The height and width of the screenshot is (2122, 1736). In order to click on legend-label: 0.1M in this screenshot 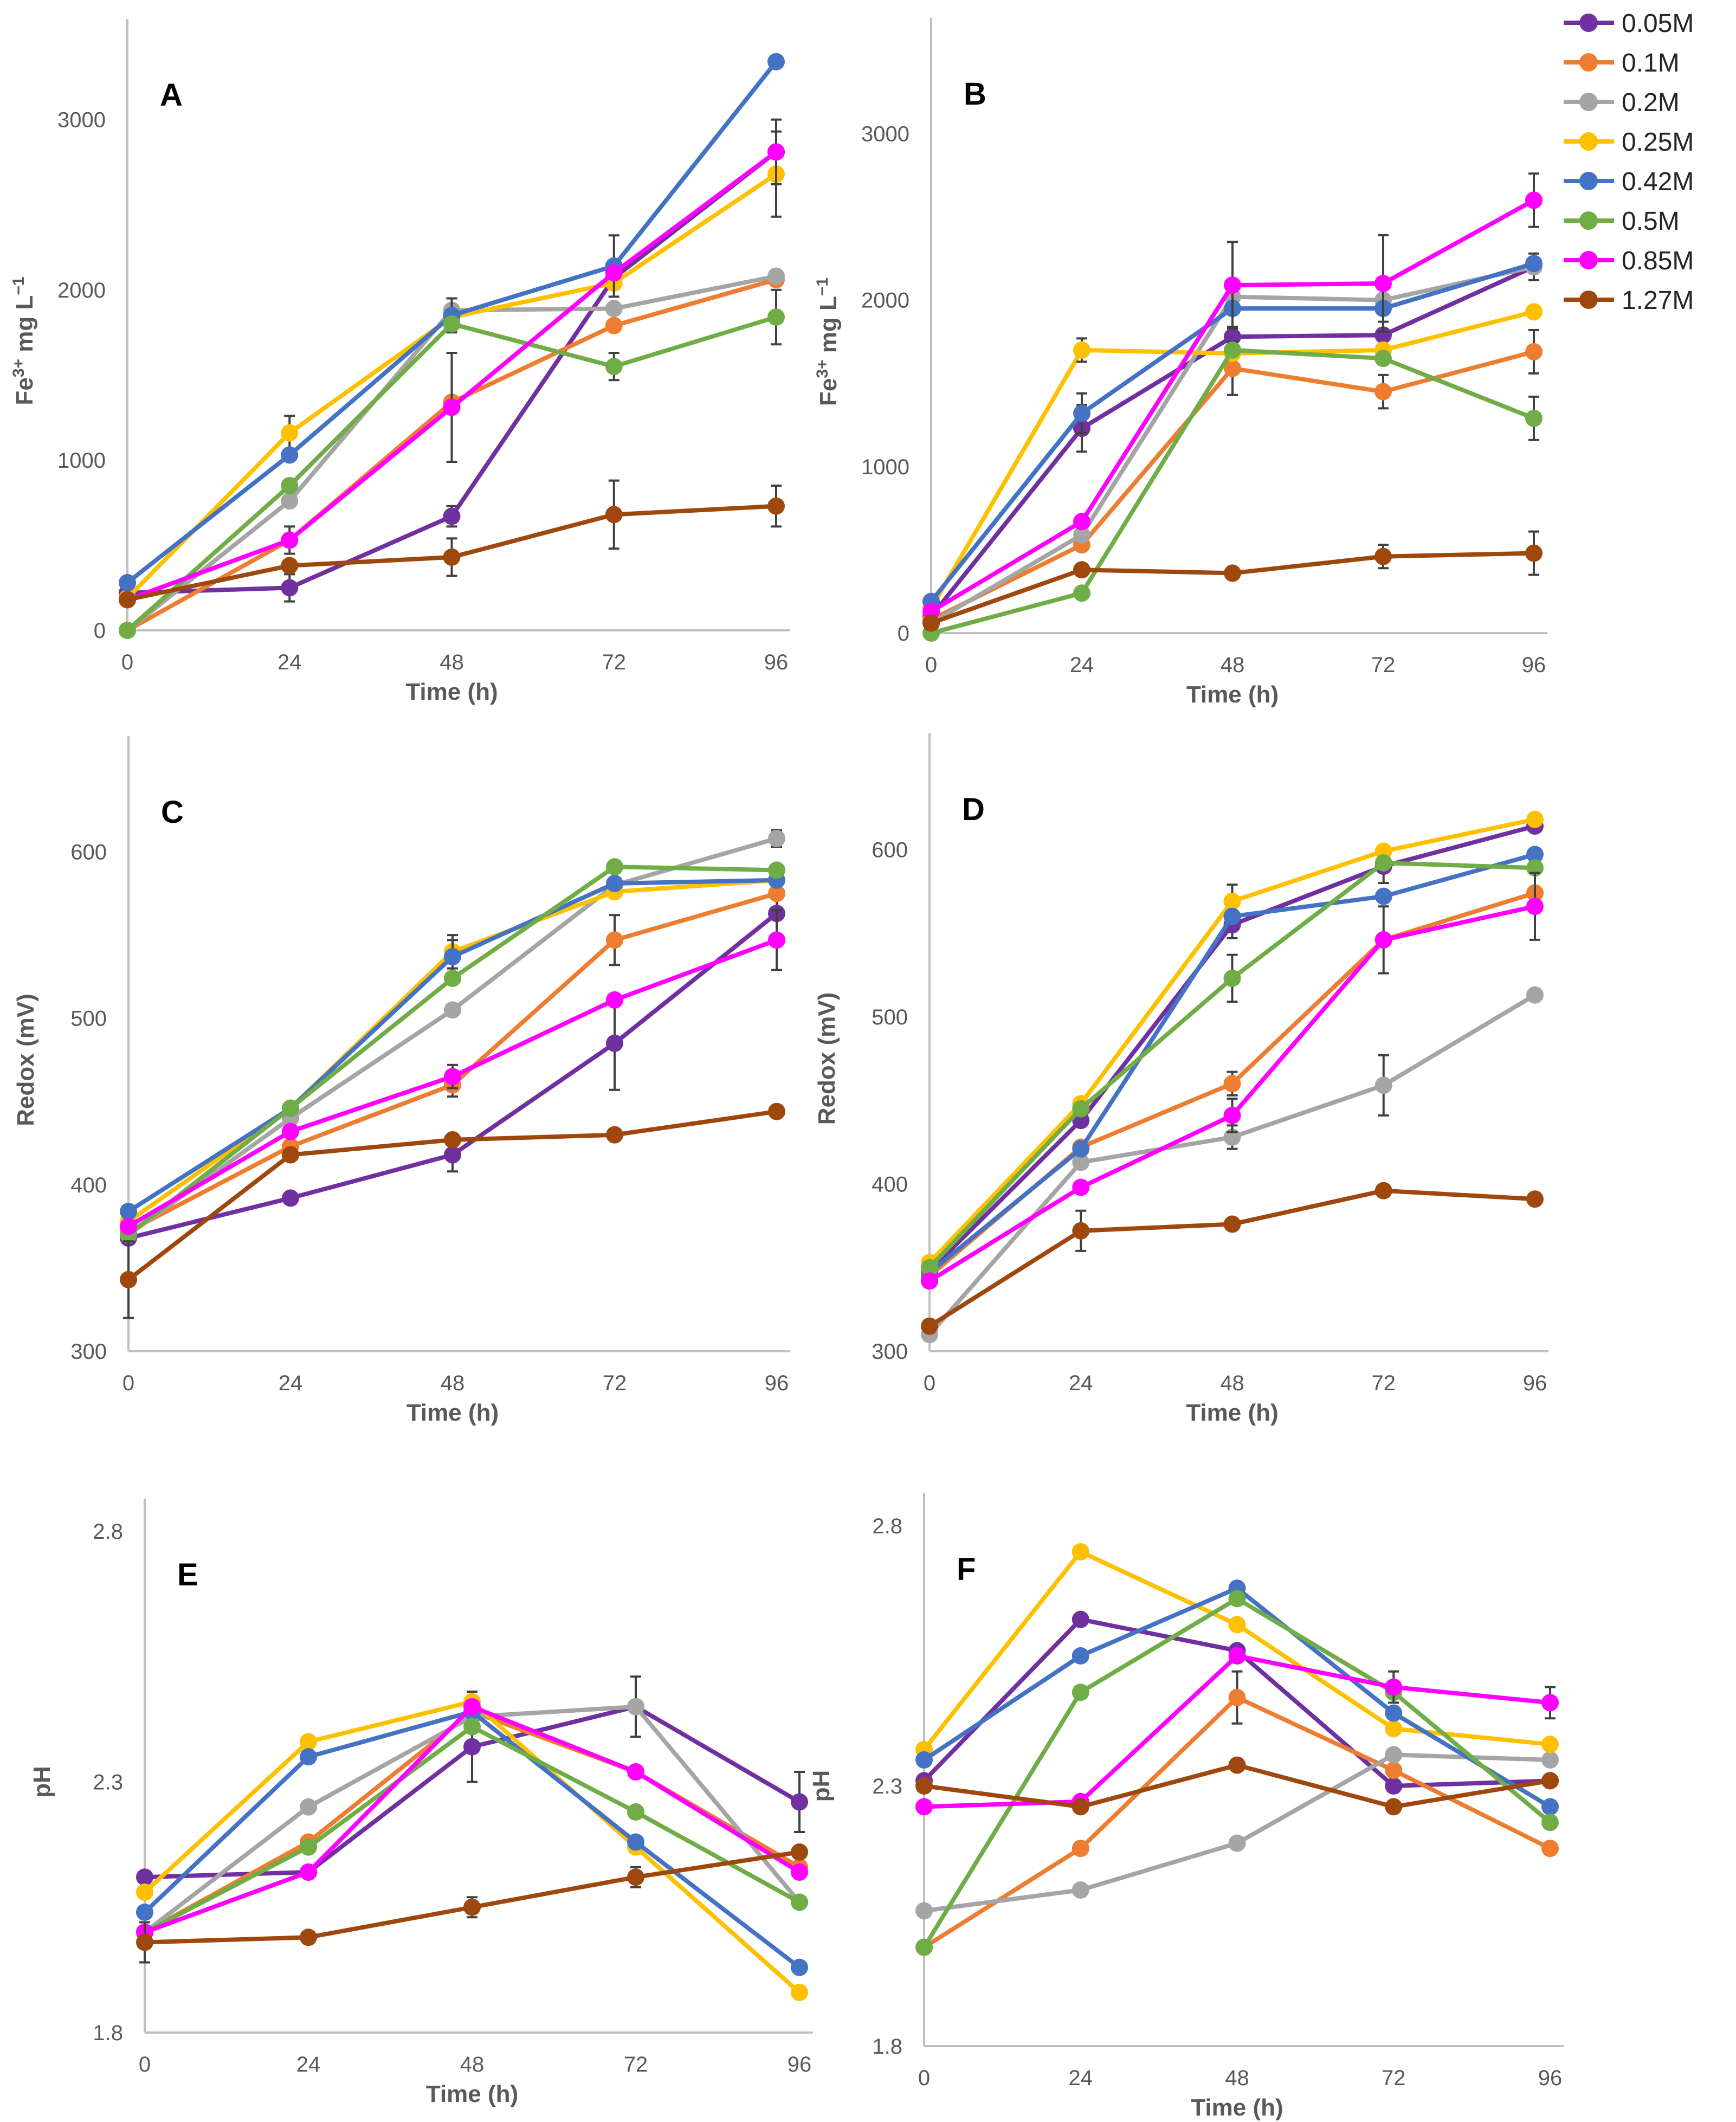, I will do `click(1651, 64)`.